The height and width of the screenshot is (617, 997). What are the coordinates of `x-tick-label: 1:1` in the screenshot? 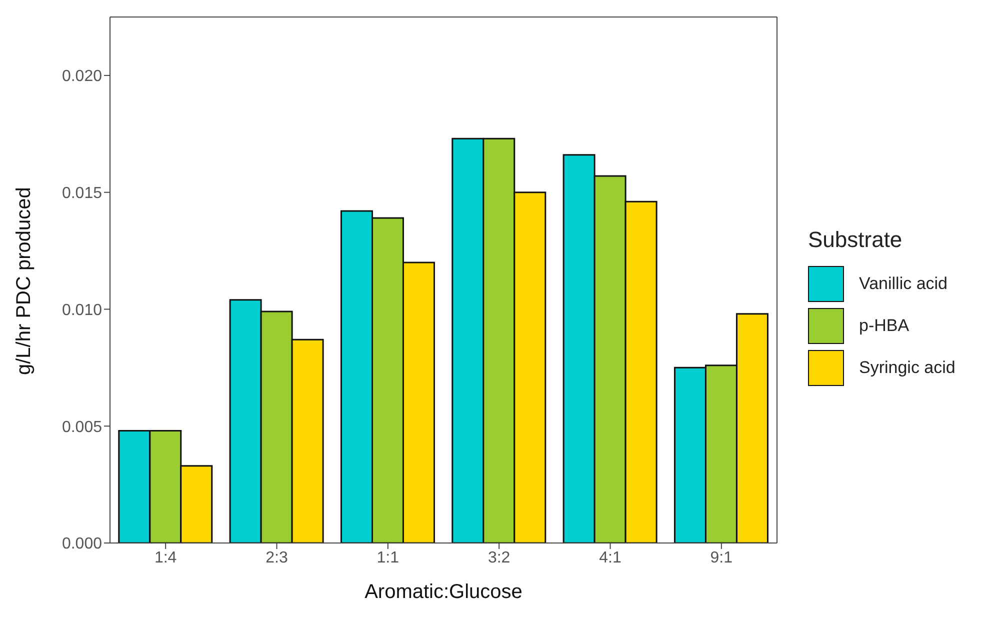 It's located at (388, 557).